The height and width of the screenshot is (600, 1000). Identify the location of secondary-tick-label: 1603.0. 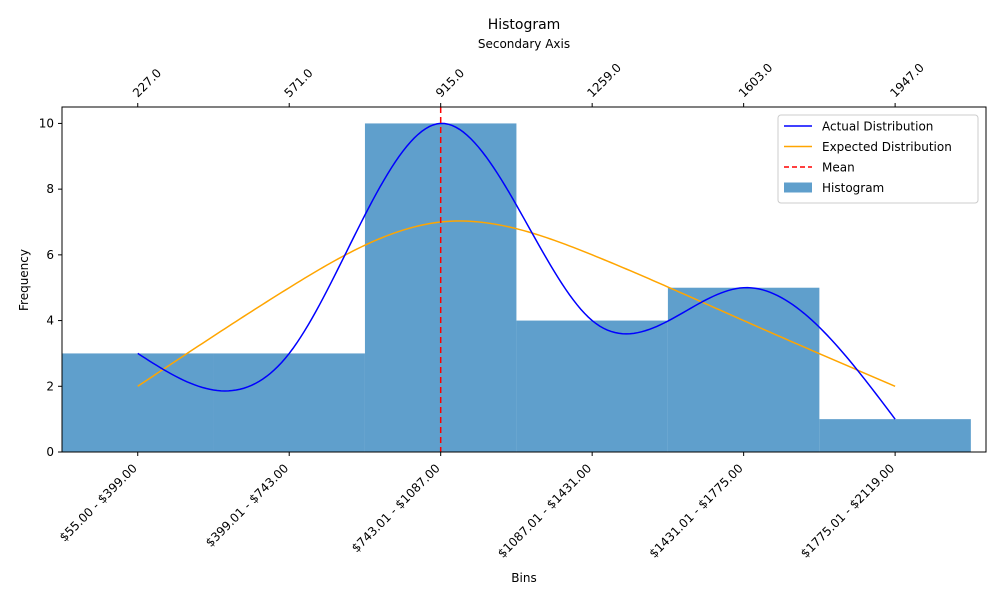
(756, 81).